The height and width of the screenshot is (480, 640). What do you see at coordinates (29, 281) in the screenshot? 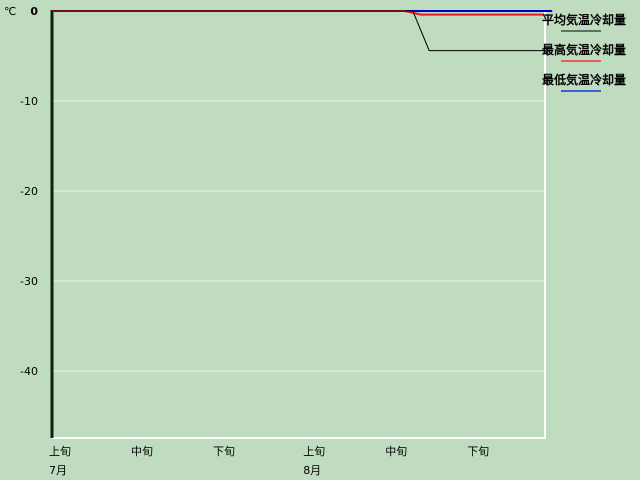
I see `y-tick-label: -30` at bounding box center [29, 281].